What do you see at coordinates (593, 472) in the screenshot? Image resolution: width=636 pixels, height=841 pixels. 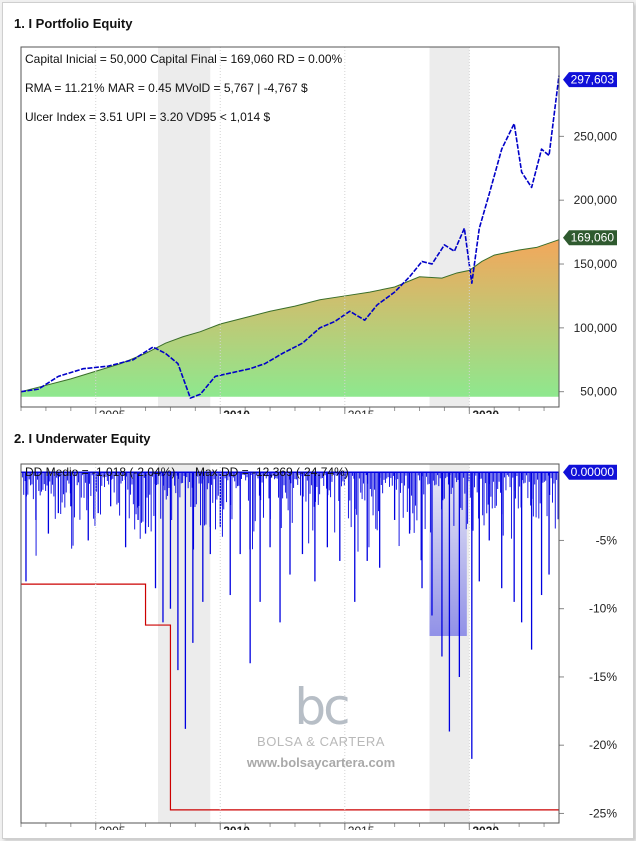 I see `last-value-label-underwater: 0.00000` at bounding box center [593, 472].